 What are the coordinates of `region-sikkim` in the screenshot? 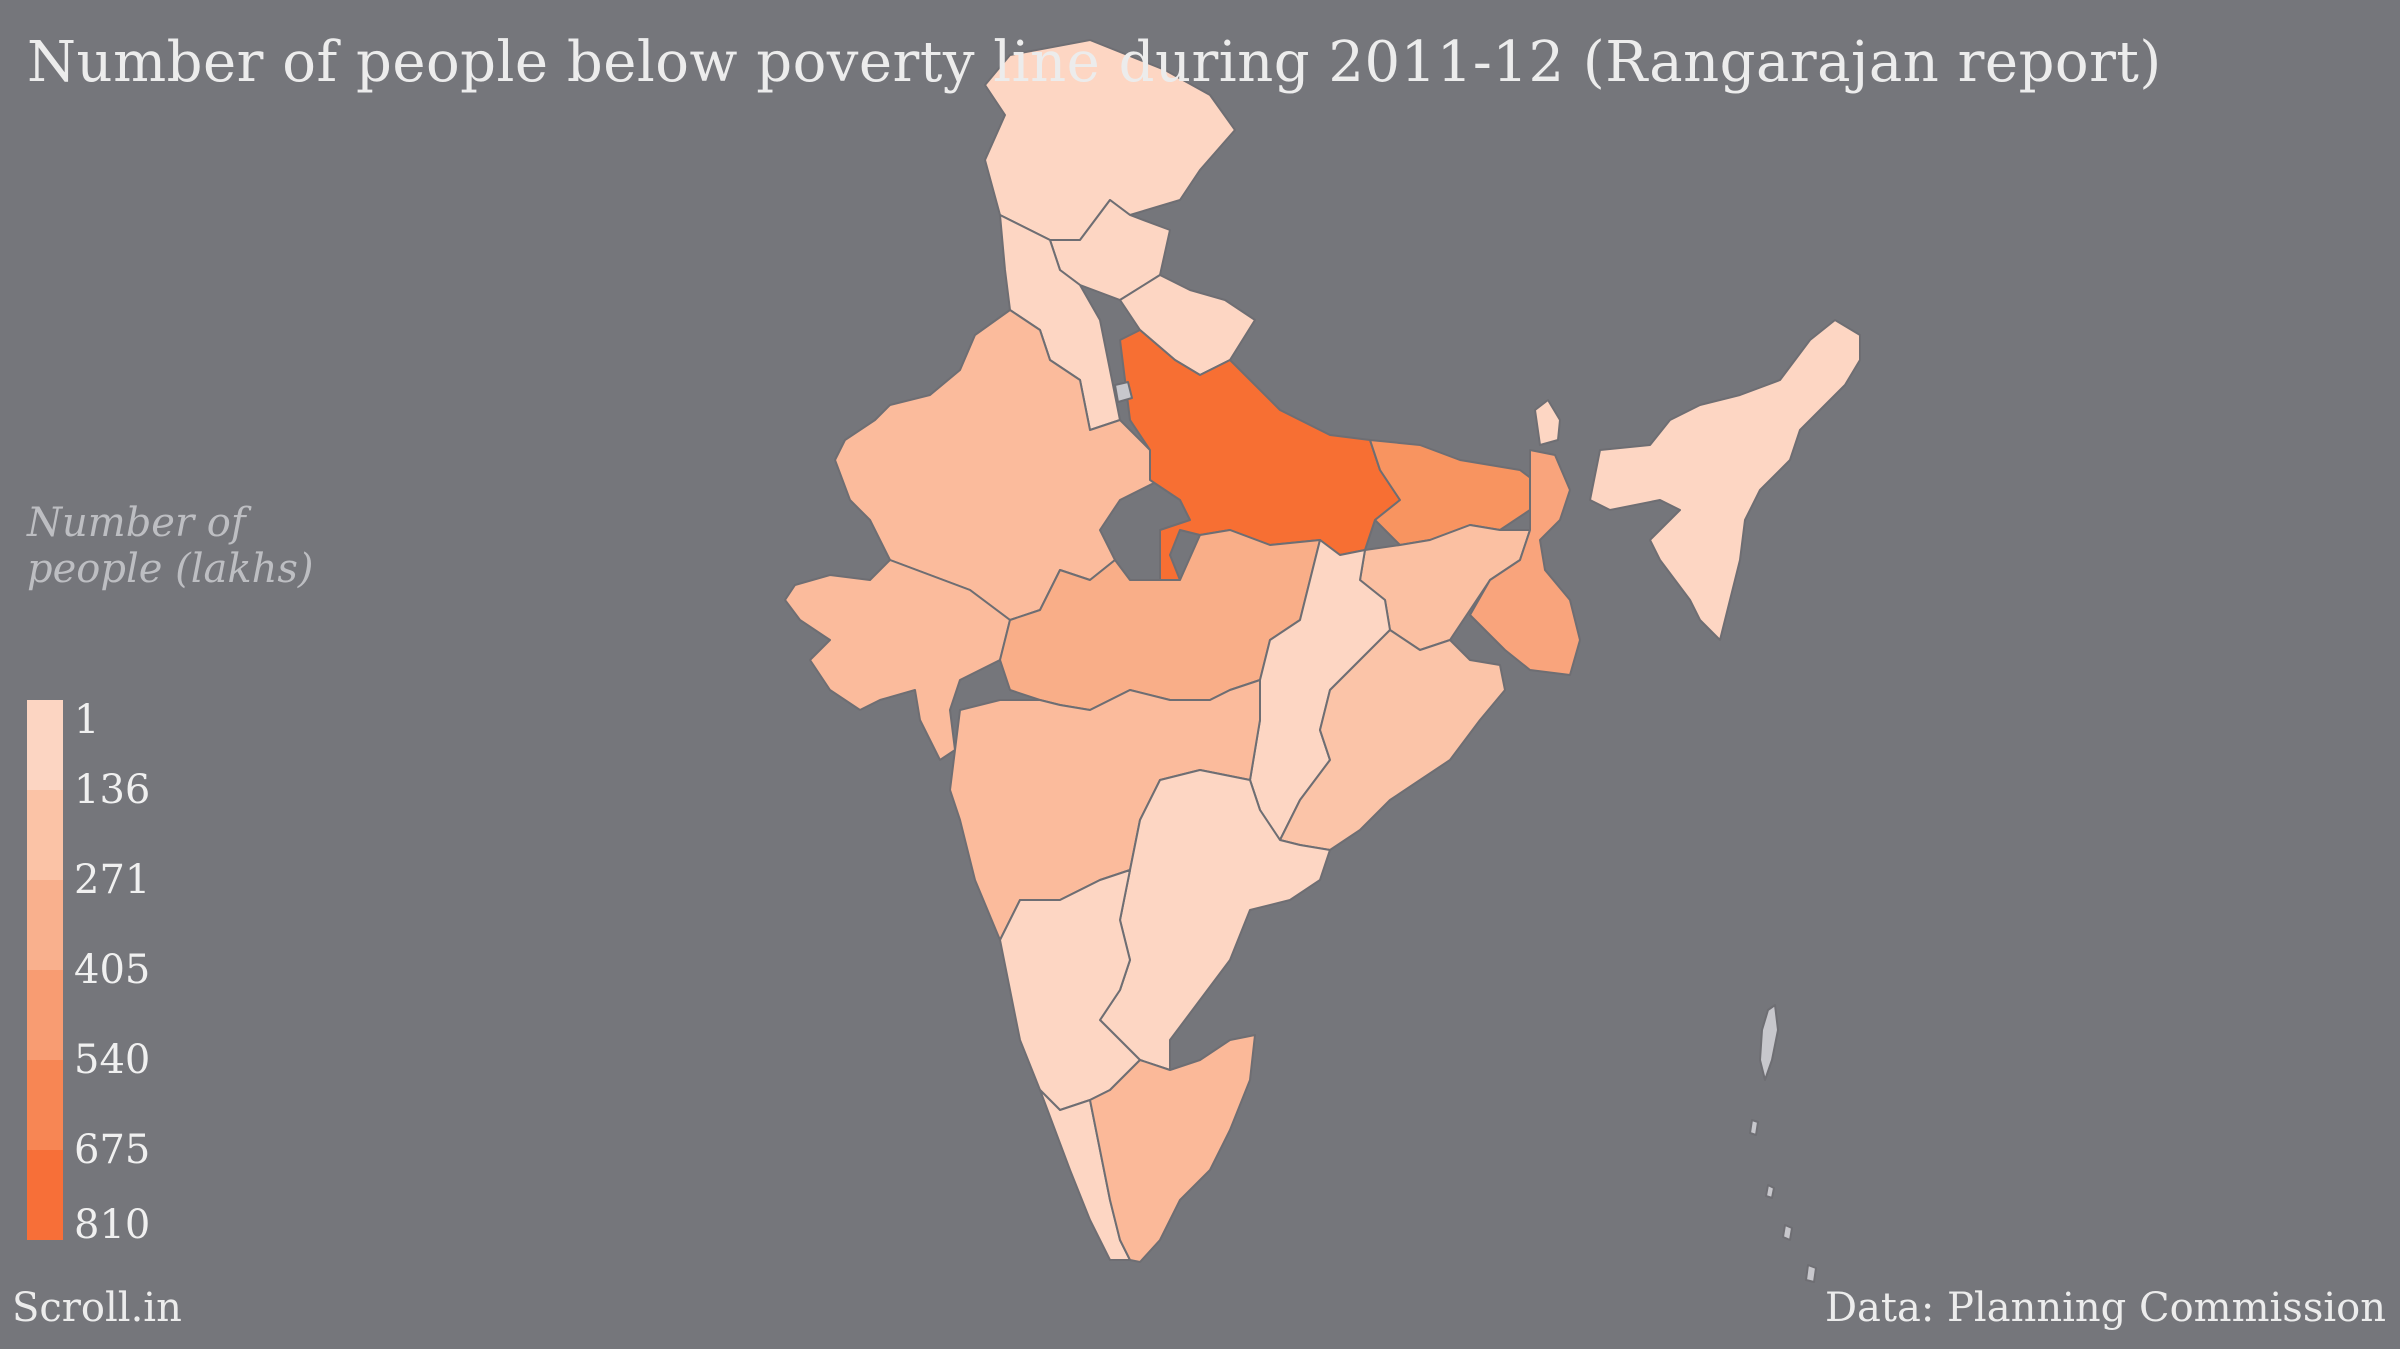 It's located at (1547, 422).